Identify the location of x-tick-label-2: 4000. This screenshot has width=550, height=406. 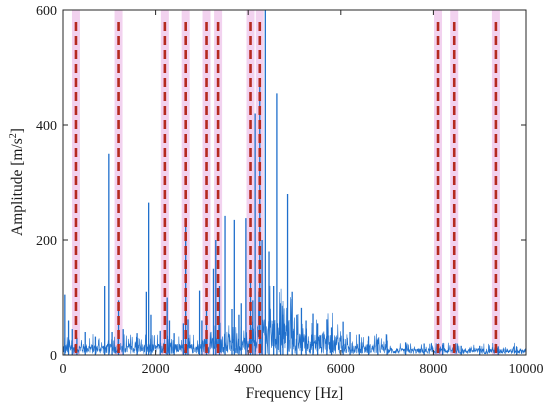
(248, 369).